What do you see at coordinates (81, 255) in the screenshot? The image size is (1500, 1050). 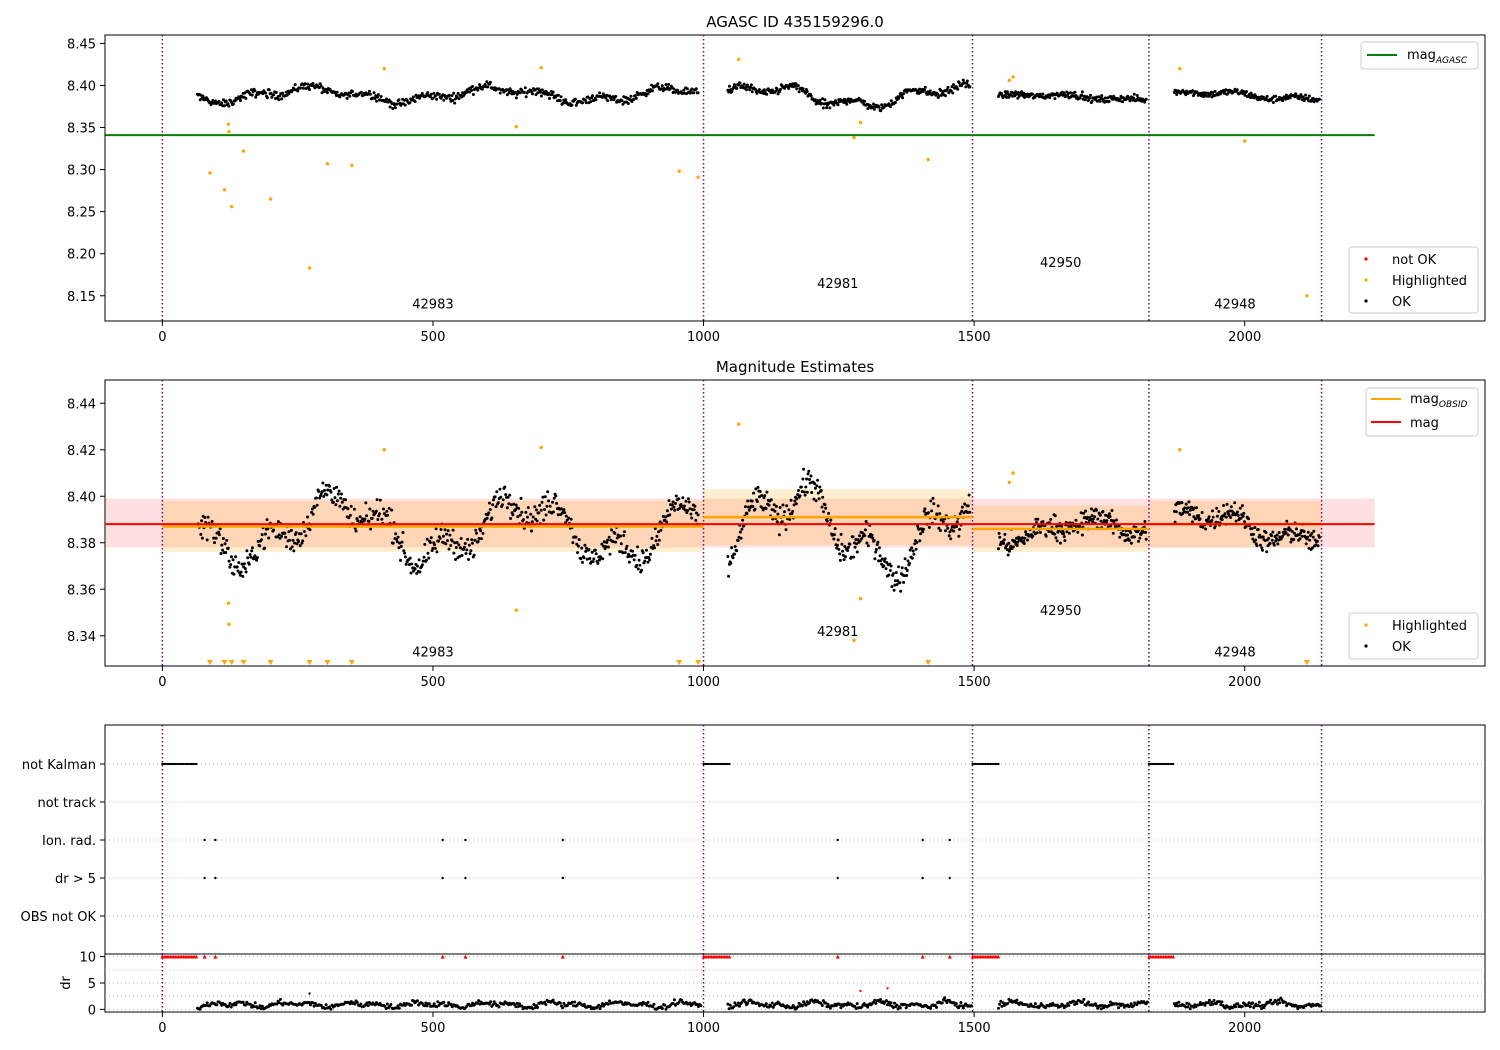 I see `plot1-ytick-label-1: 8.20` at bounding box center [81, 255].